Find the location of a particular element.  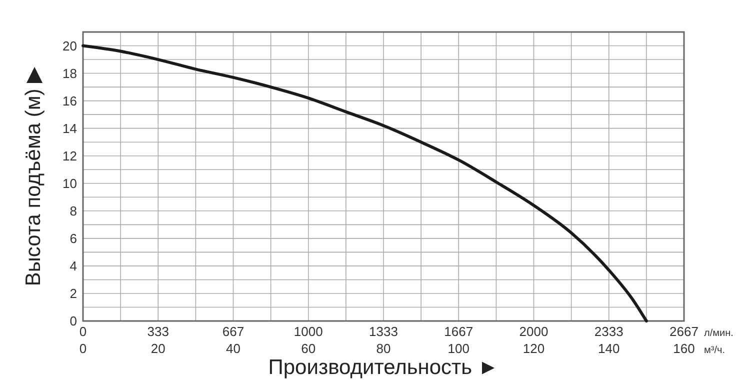

y-tick-label: 0 is located at coordinates (73, 321).